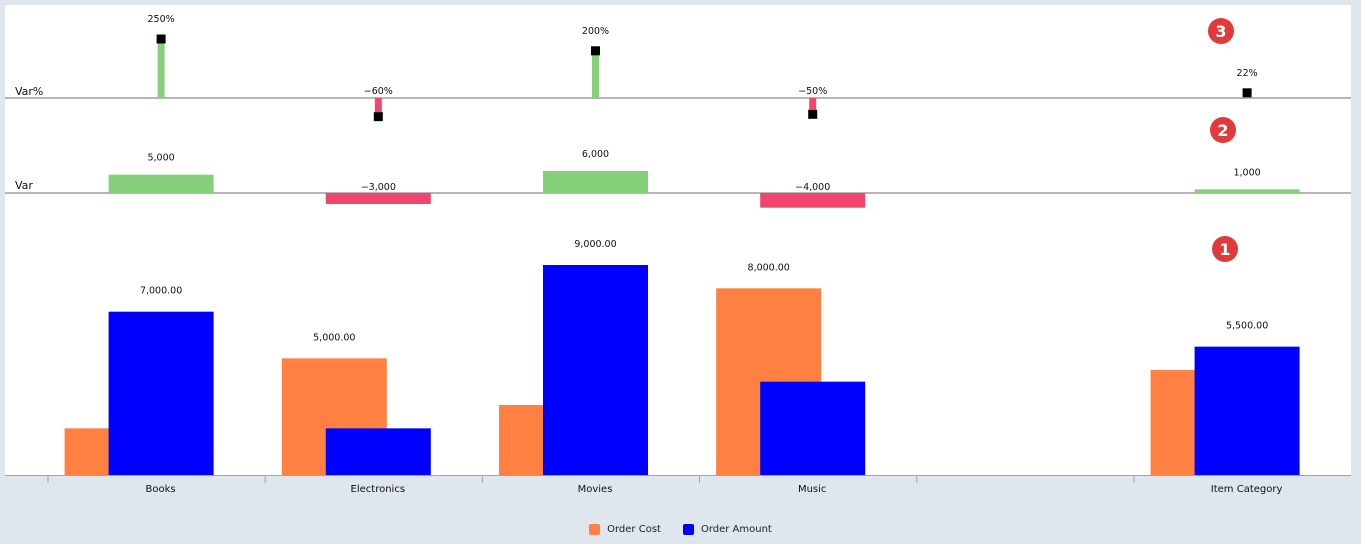  What do you see at coordinates (680, 529) in the screenshot?
I see `legend: Order Cost Order Amount` at bounding box center [680, 529].